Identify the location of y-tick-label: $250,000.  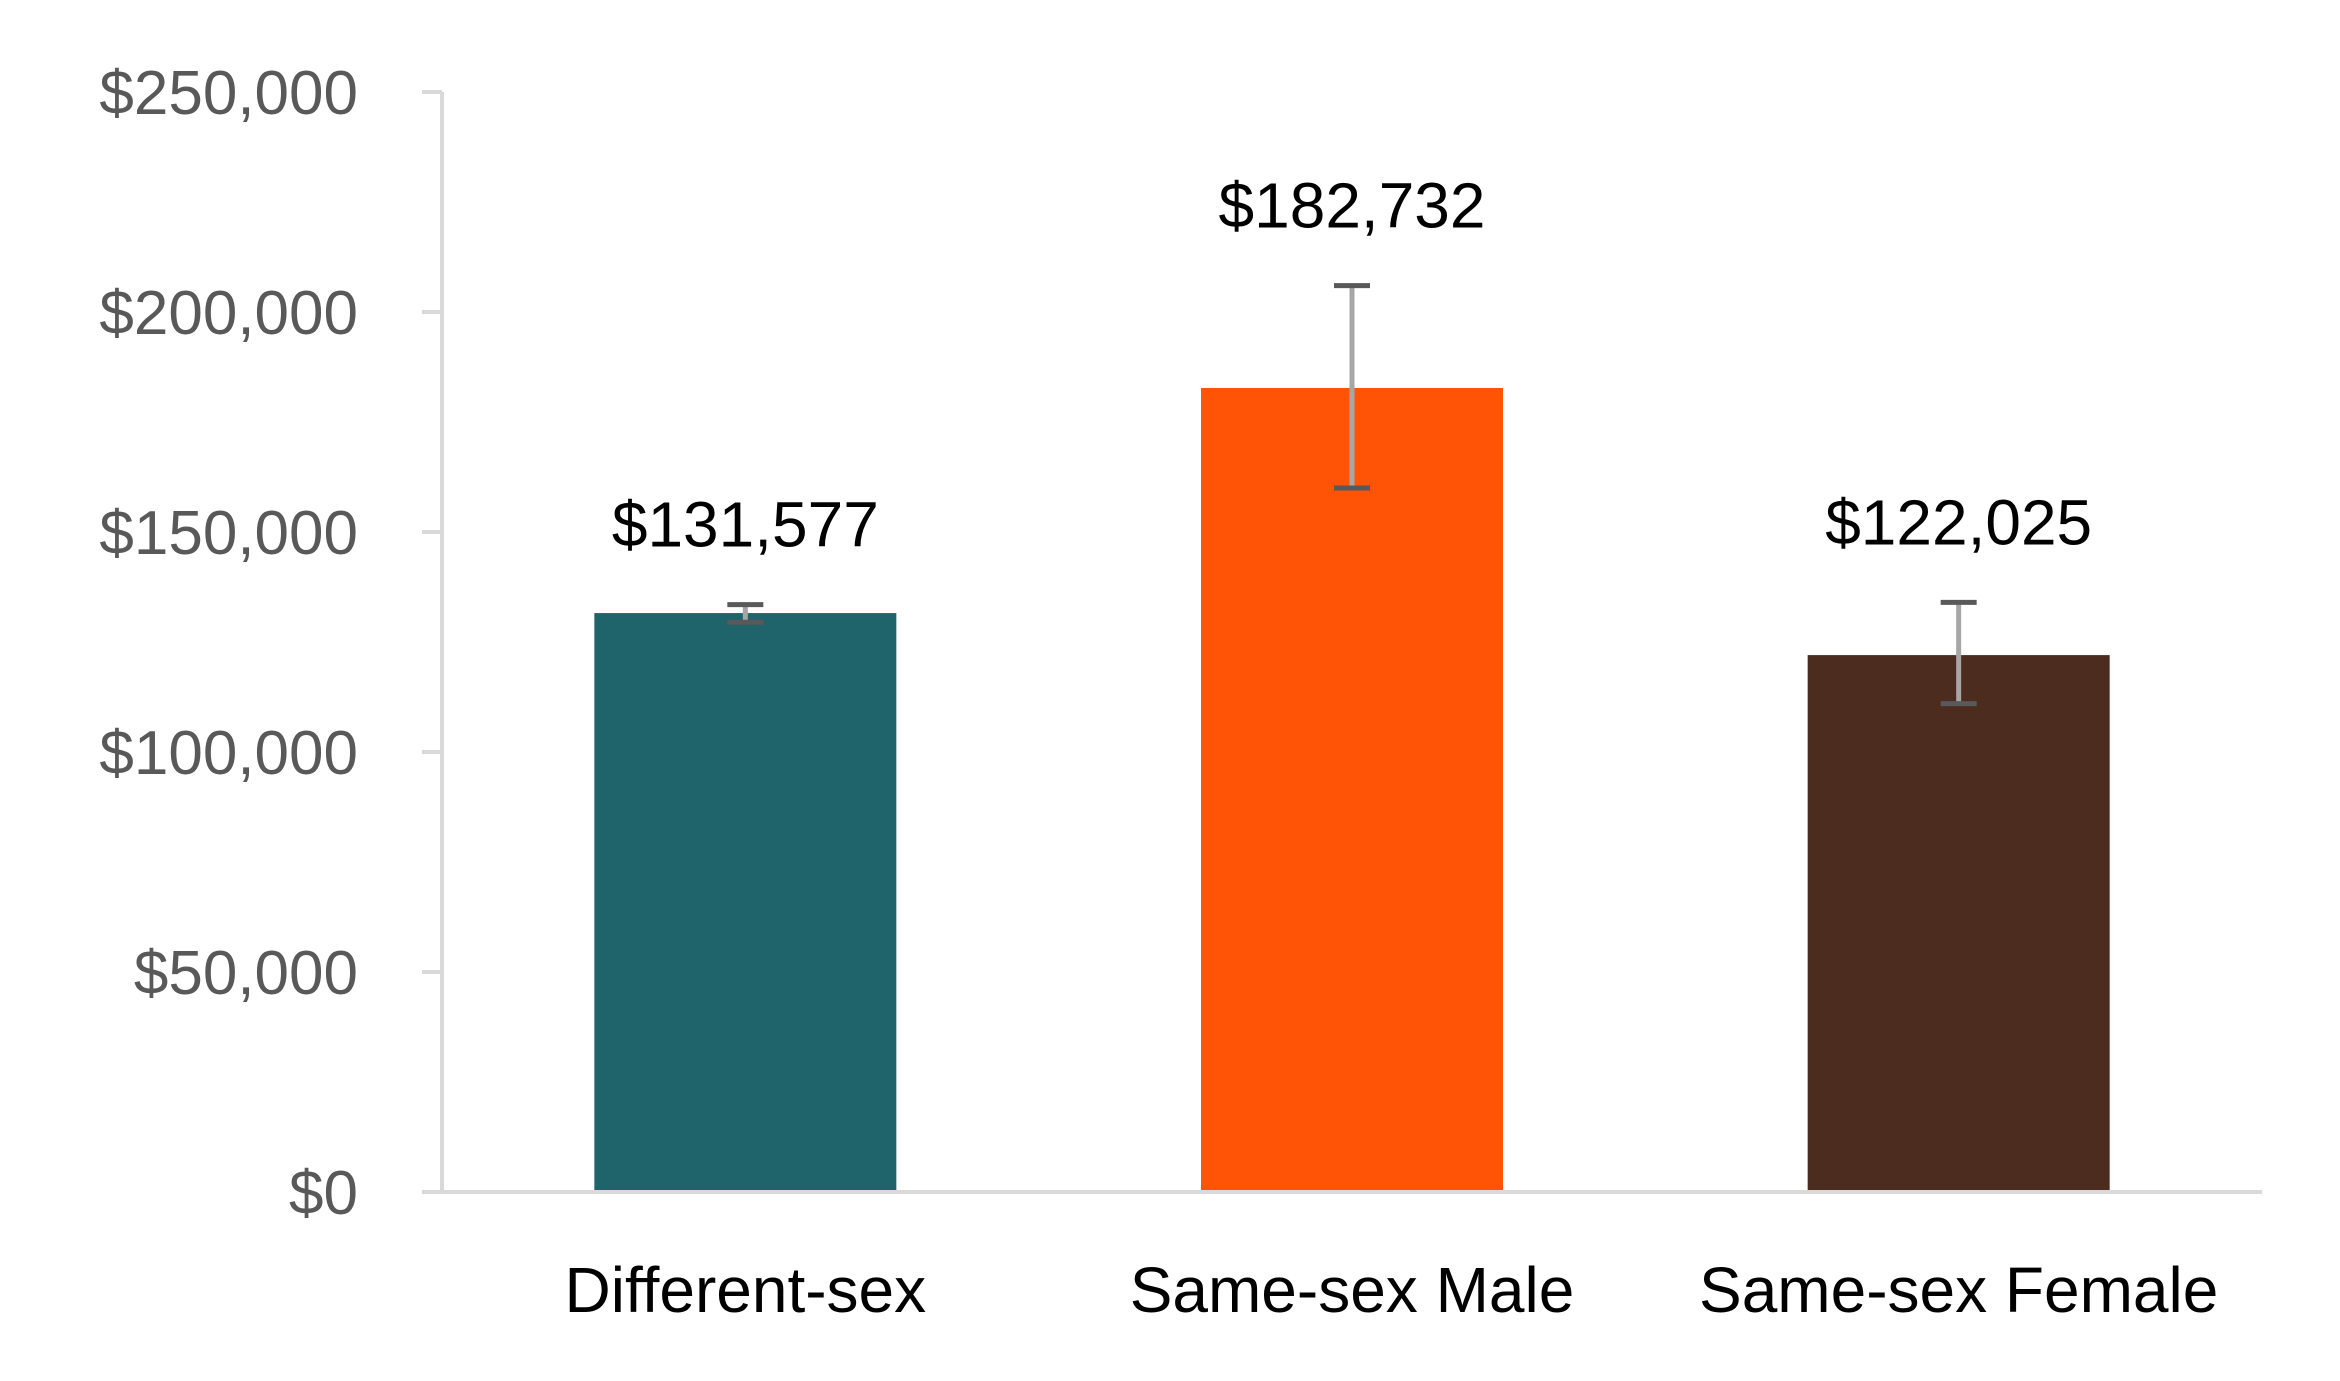
(228, 93).